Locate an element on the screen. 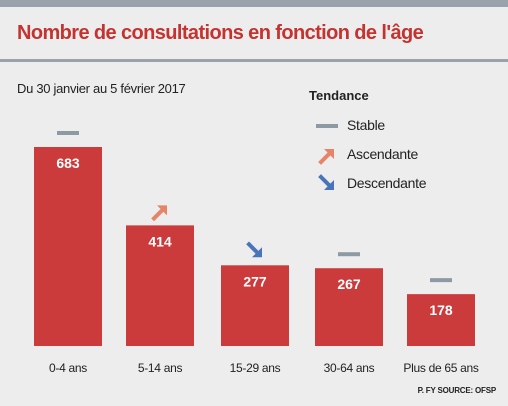 The image size is (508, 406). data-label: 267 is located at coordinates (349, 284).